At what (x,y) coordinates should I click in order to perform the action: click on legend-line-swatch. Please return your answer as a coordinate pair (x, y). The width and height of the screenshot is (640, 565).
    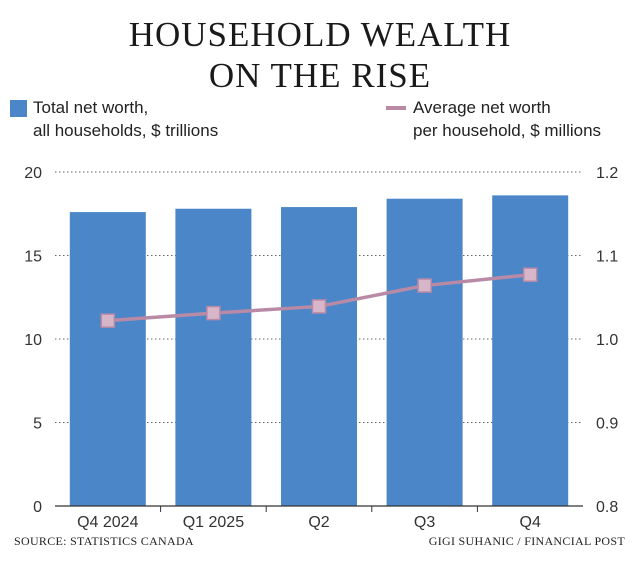
    Looking at the image, I should click on (396, 108).